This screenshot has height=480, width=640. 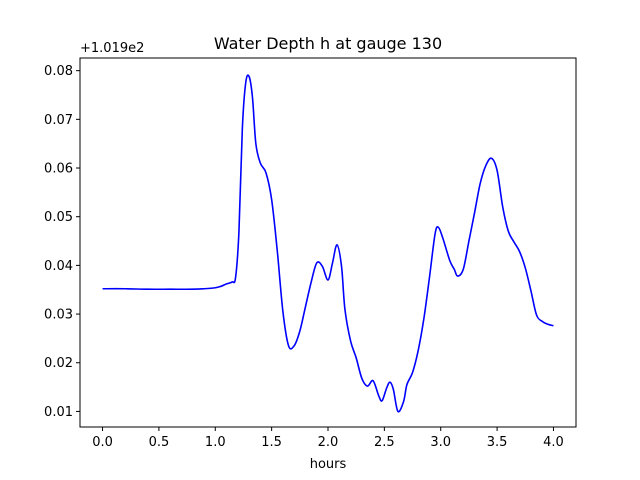 I want to click on y-tick-label: 0.02, so click(x=58, y=363).